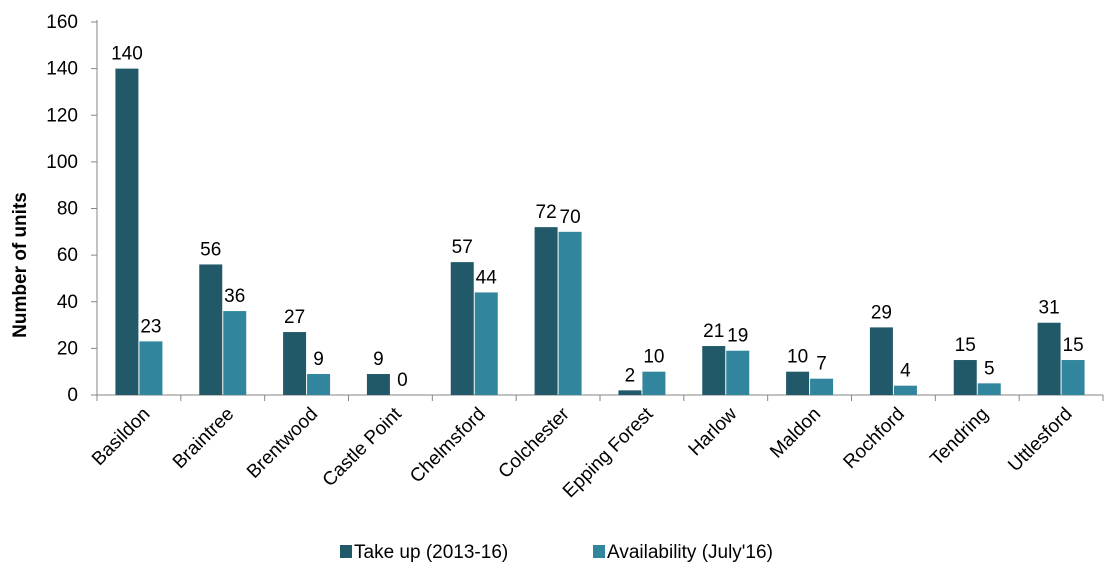  I want to click on data-label: 44, so click(487, 277).